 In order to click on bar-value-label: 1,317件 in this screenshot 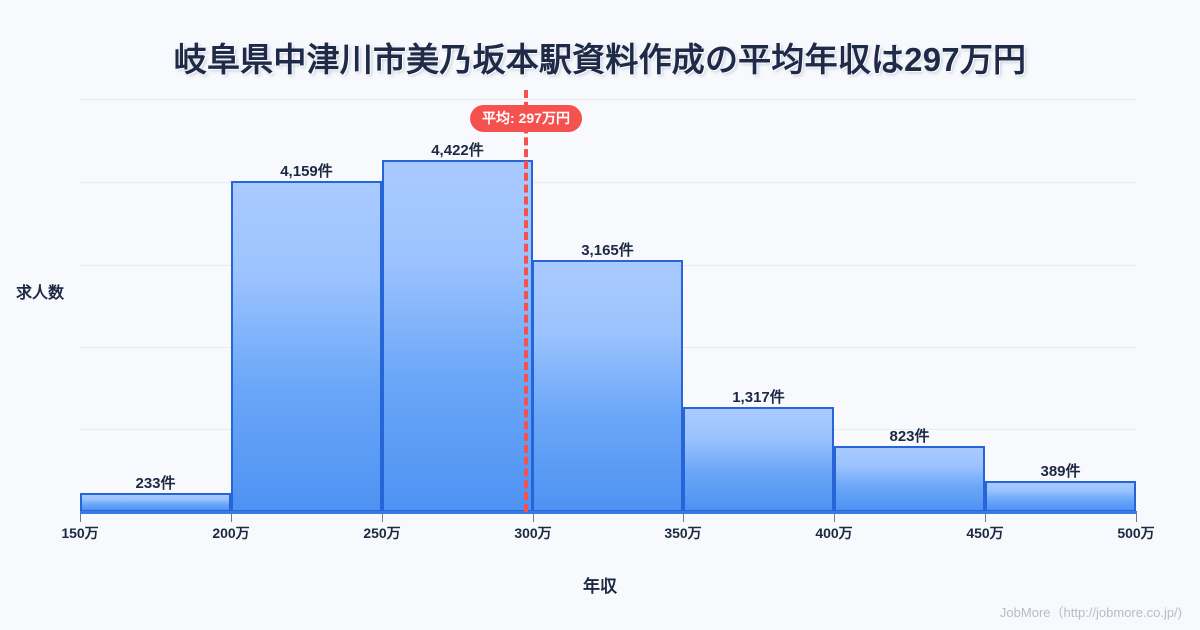, I will do `click(758, 397)`.